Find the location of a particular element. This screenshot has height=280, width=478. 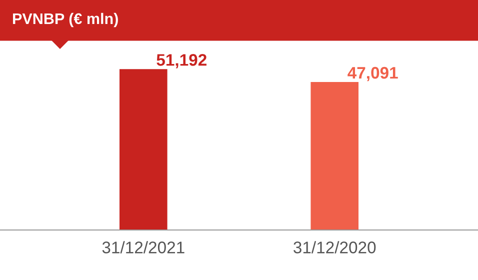

x-tick-label: 31/12/2021 is located at coordinates (143, 247).